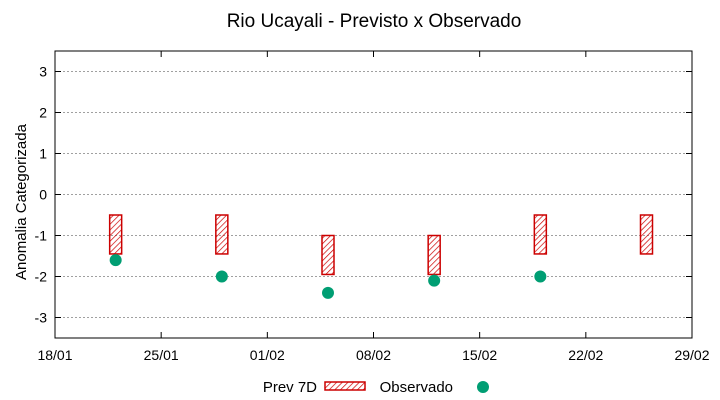 This screenshot has height=400, width=720. I want to click on y-tick-label: 0, so click(43, 195).